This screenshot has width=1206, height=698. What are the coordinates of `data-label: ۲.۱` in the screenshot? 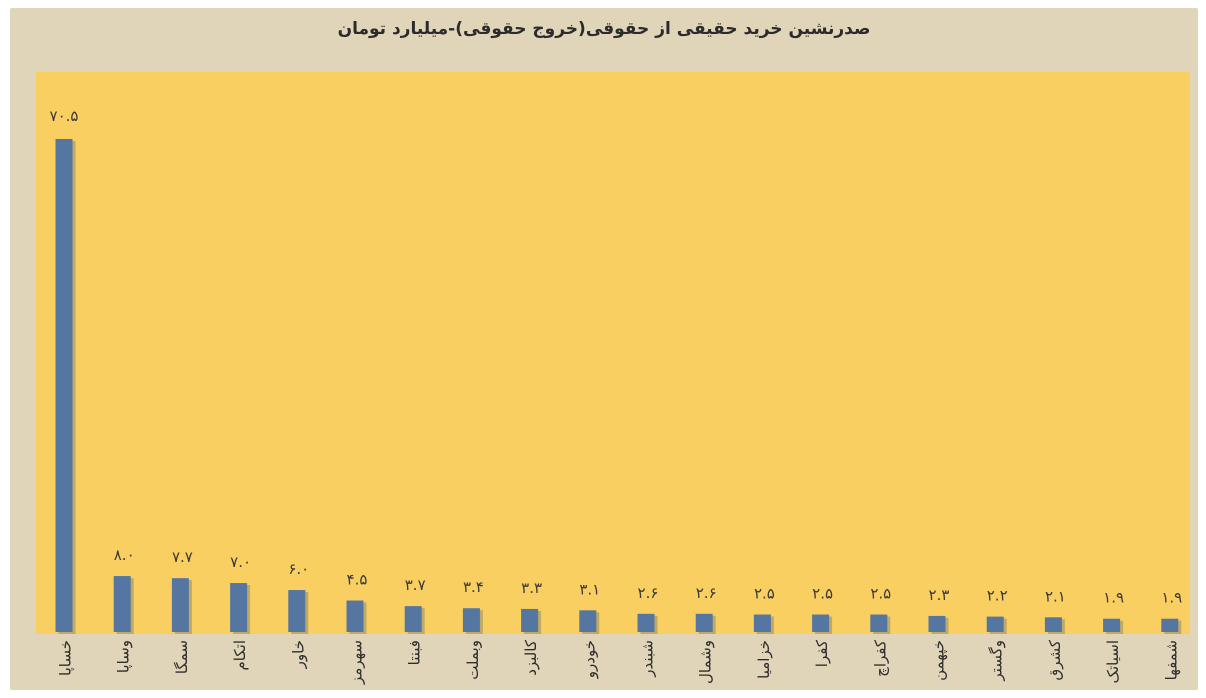 It's located at (1055, 596).